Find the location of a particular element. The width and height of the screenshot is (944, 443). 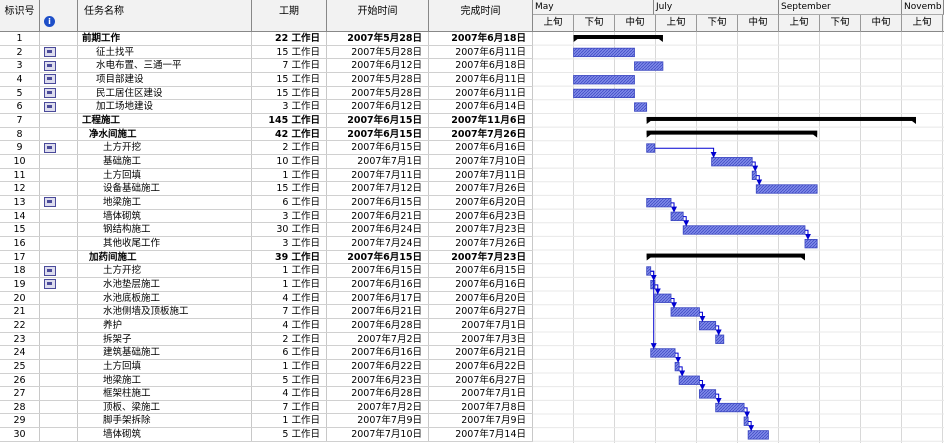

table-row: 30 墙体砌筑 5 工作日 2007年7月10日 2007年7月14日 is located at coordinates (266, 435).